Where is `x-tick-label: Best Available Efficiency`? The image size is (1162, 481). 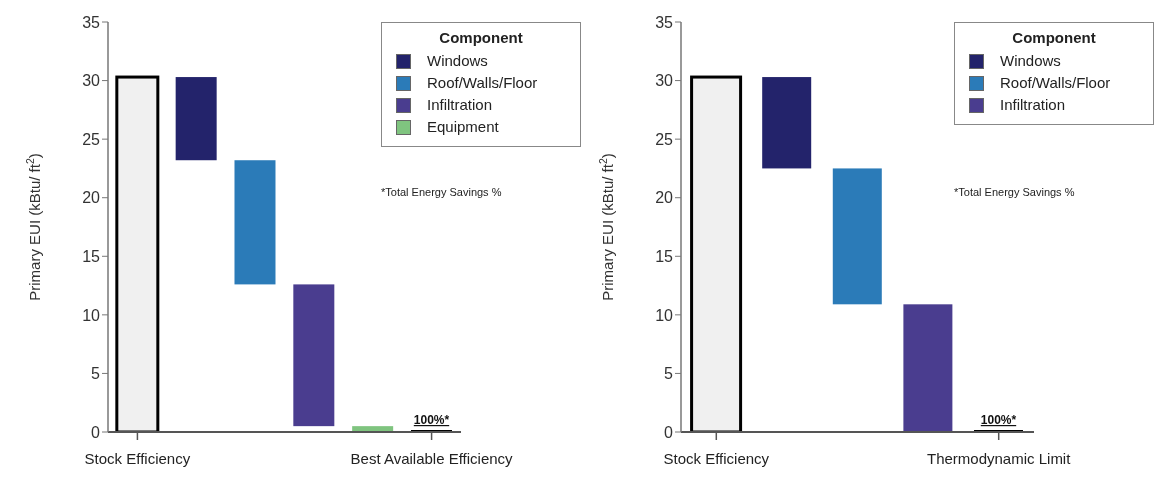
x-tick-label: Best Available Efficiency is located at coordinates (432, 458).